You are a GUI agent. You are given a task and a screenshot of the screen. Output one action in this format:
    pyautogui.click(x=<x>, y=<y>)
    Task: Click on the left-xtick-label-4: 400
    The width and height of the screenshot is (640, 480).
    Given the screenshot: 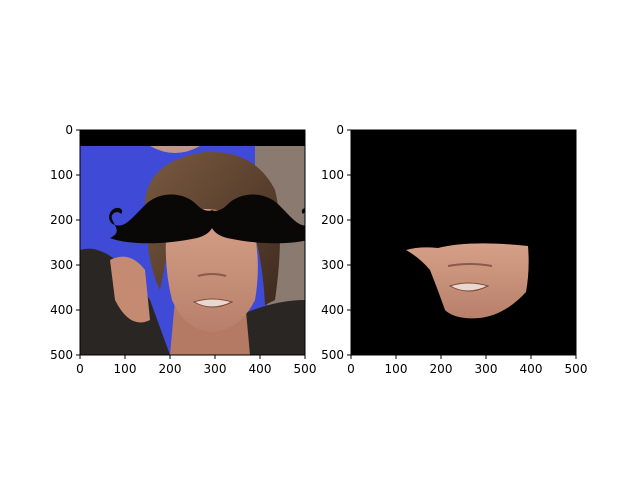 What is the action you would take?
    pyautogui.click(x=260, y=369)
    